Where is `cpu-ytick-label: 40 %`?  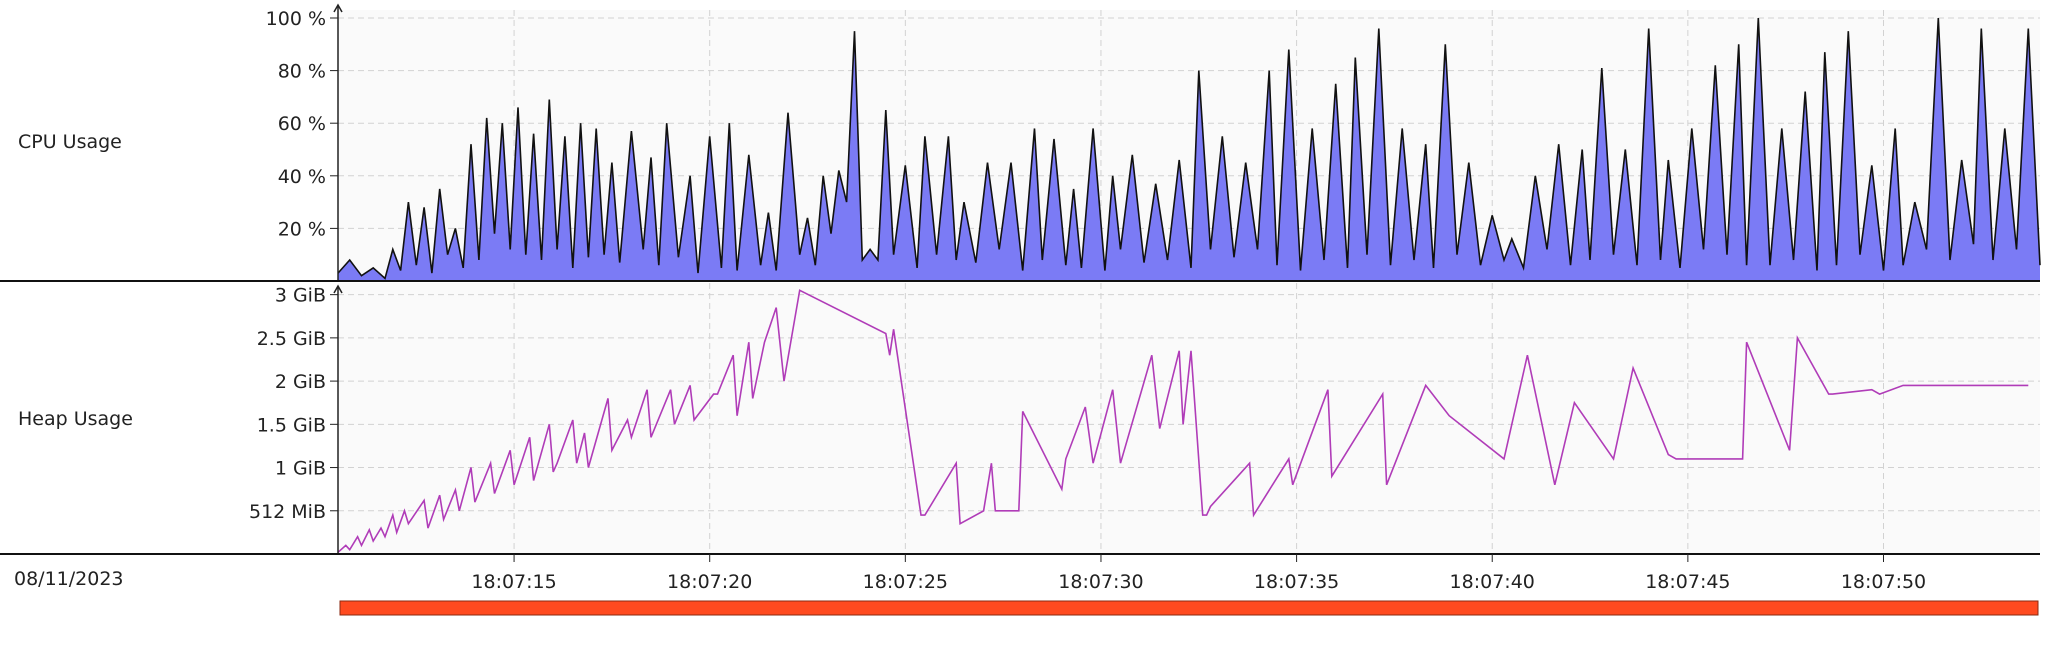
cpu-ytick-label: 40 % is located at coordinates (302, 177).